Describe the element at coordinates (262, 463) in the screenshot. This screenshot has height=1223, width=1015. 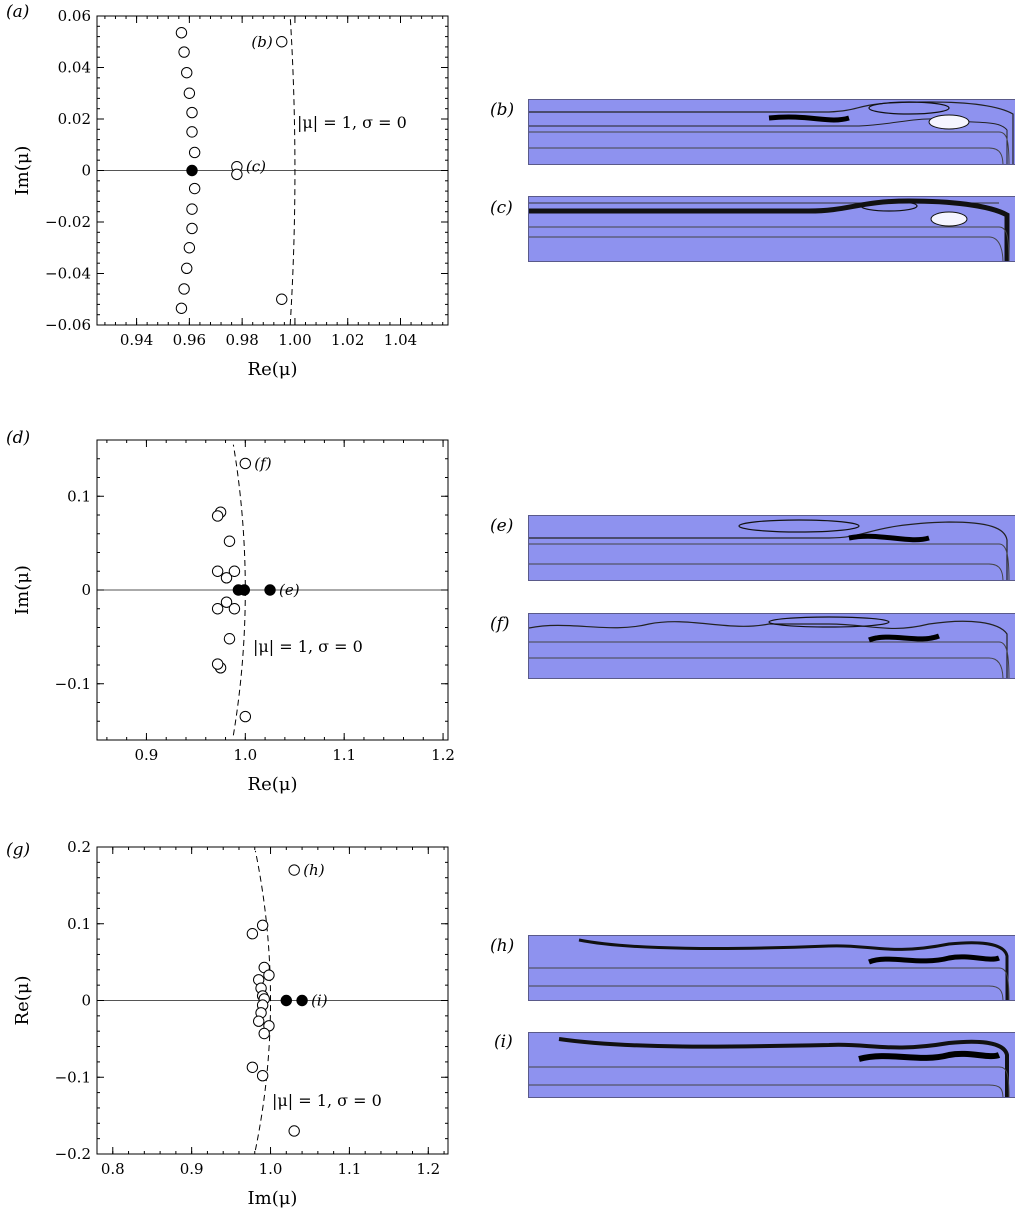
I see `point-label: (f)` at that location.